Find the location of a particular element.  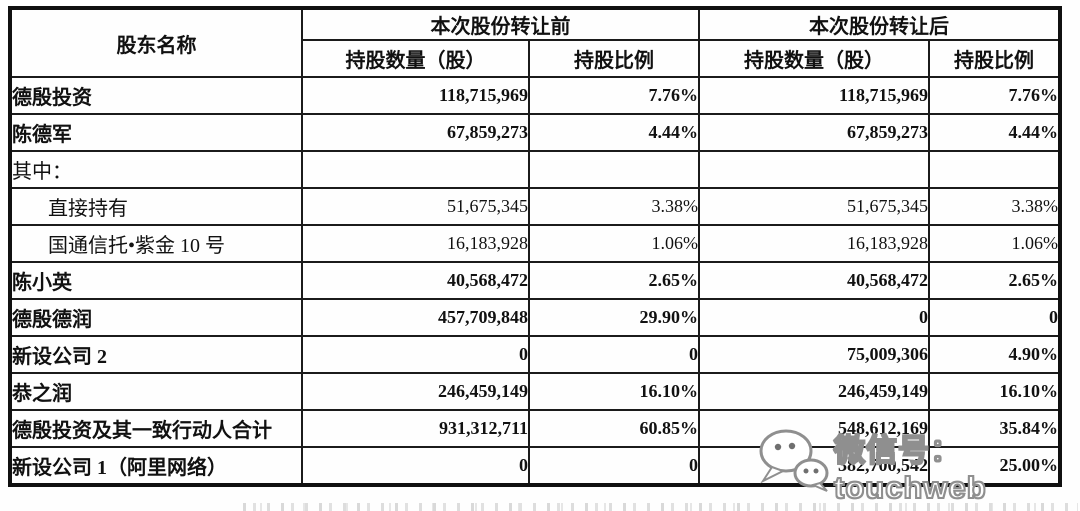

cell-shareholder-name: 国通信托•紫金 10 号 is located at coordinates (156, 243).